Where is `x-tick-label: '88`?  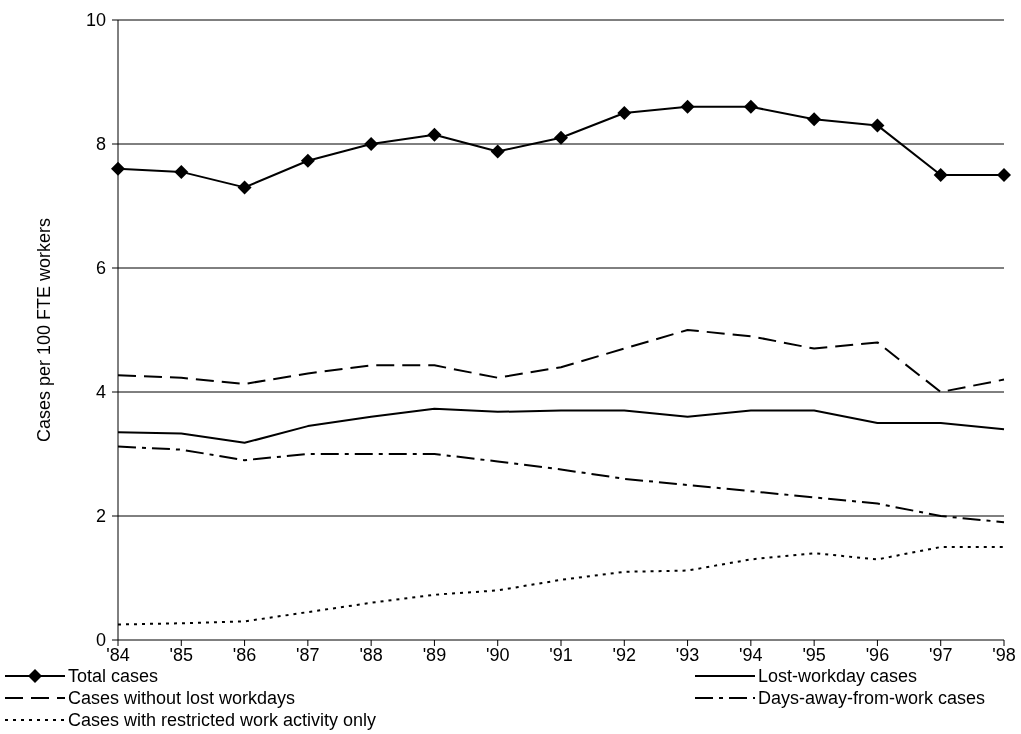
x-tick-label: '88 is located at coordinates (371, 655).